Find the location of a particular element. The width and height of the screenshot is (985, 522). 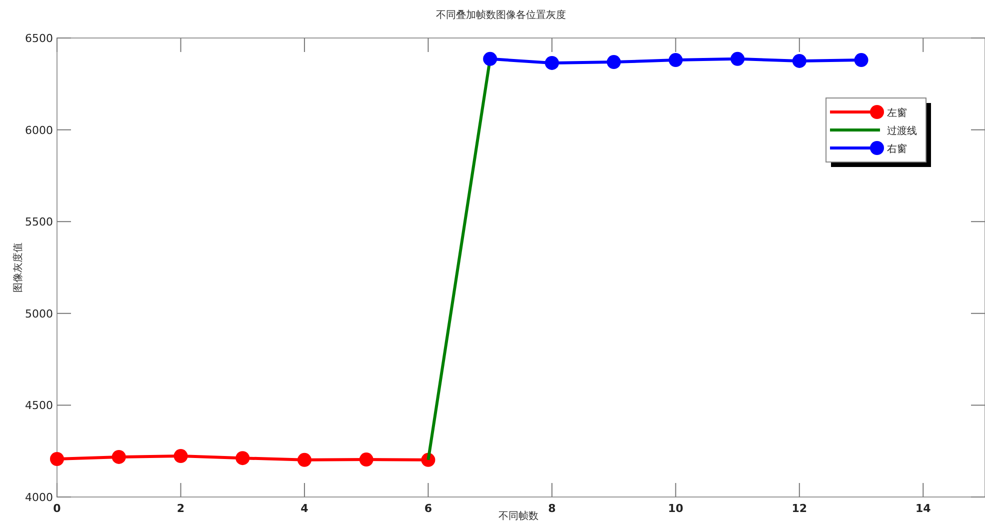

y-axis-title: 图像灰度值 is located at coordinates (18, 267).